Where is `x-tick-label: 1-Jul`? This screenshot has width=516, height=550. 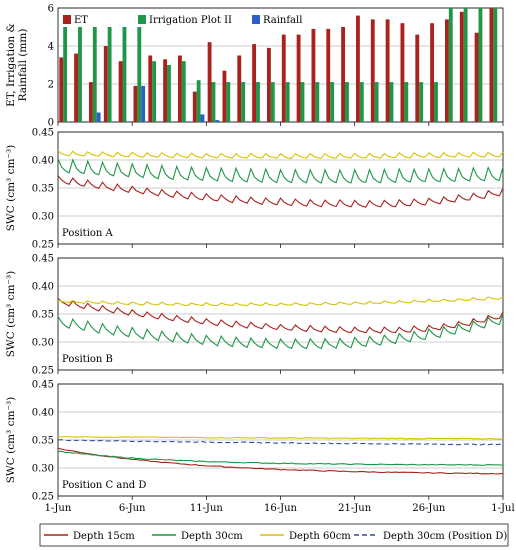
x-tick-label: 1-Jul is located at coordinates (502, 508).